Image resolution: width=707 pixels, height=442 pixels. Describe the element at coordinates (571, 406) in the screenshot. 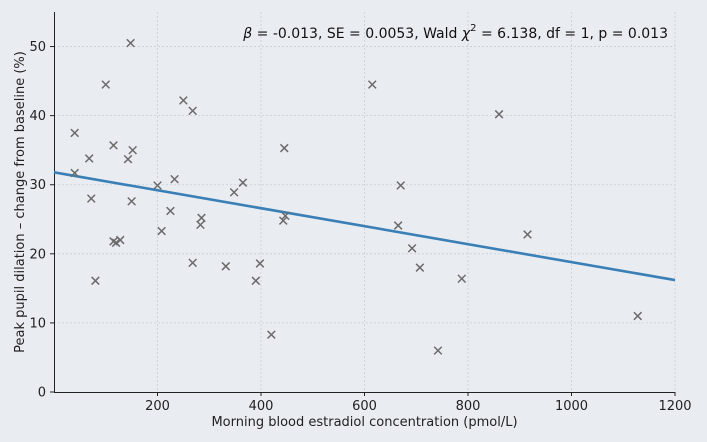

I see `x-tick-label: 1000` at that location.